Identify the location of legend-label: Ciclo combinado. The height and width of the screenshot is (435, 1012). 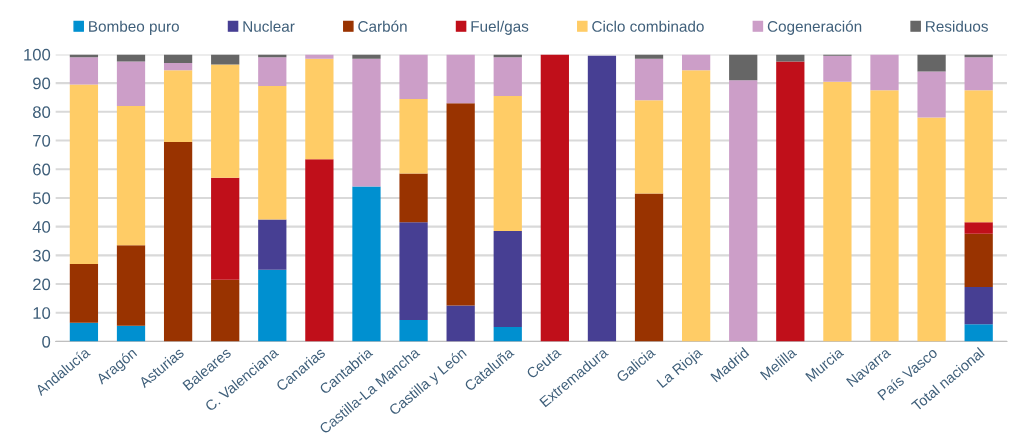
(648, 26).